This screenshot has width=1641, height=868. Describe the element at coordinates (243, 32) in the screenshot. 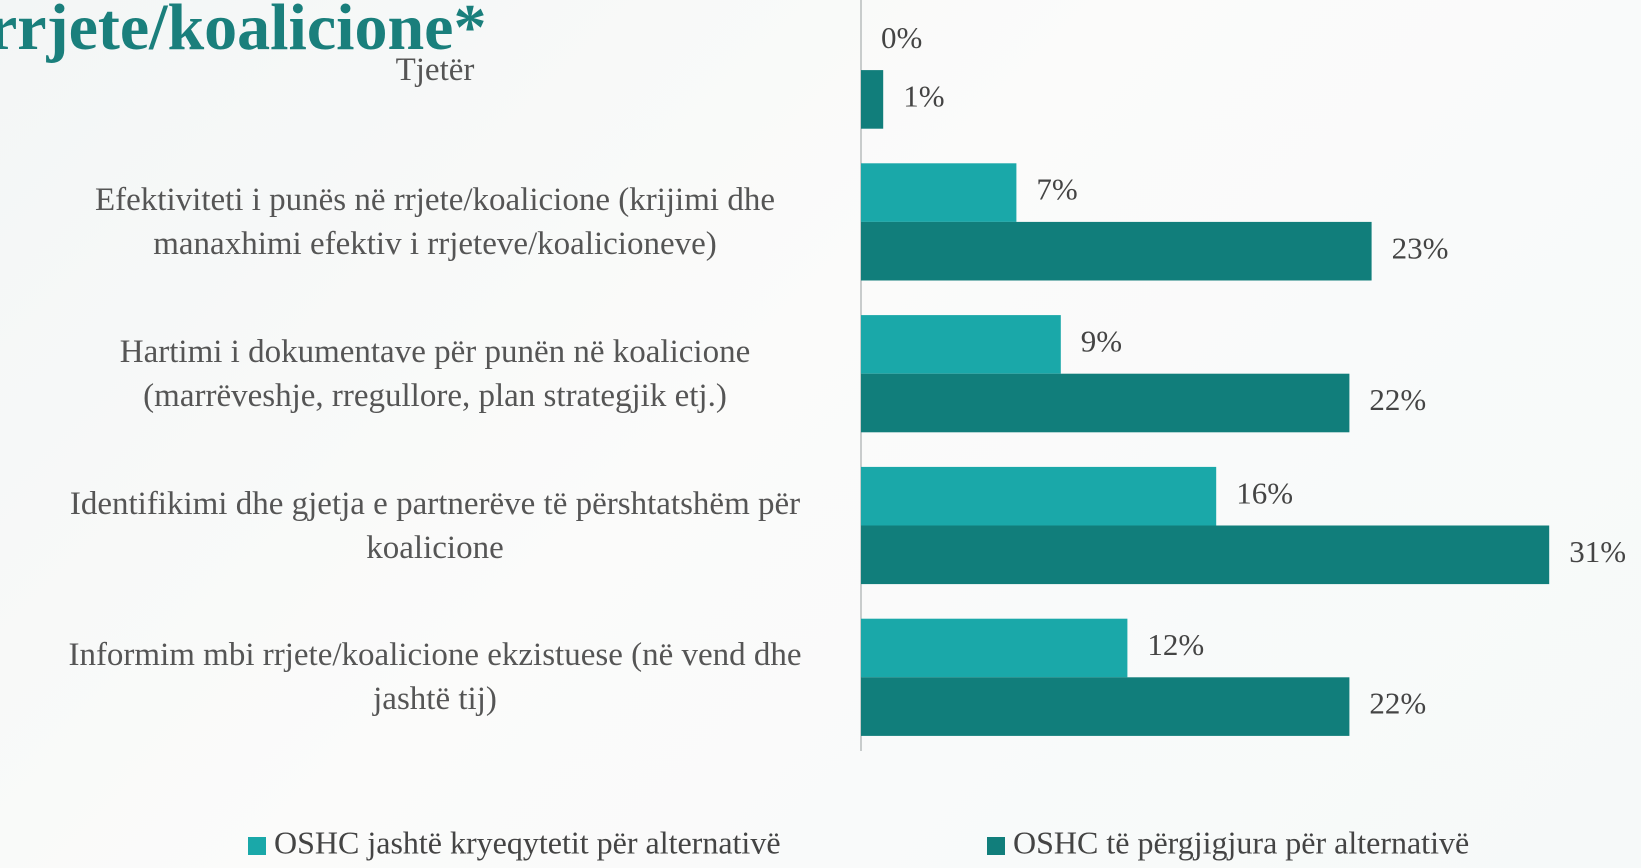

I see `chart-title: rrjete/koalicione*` at that location.